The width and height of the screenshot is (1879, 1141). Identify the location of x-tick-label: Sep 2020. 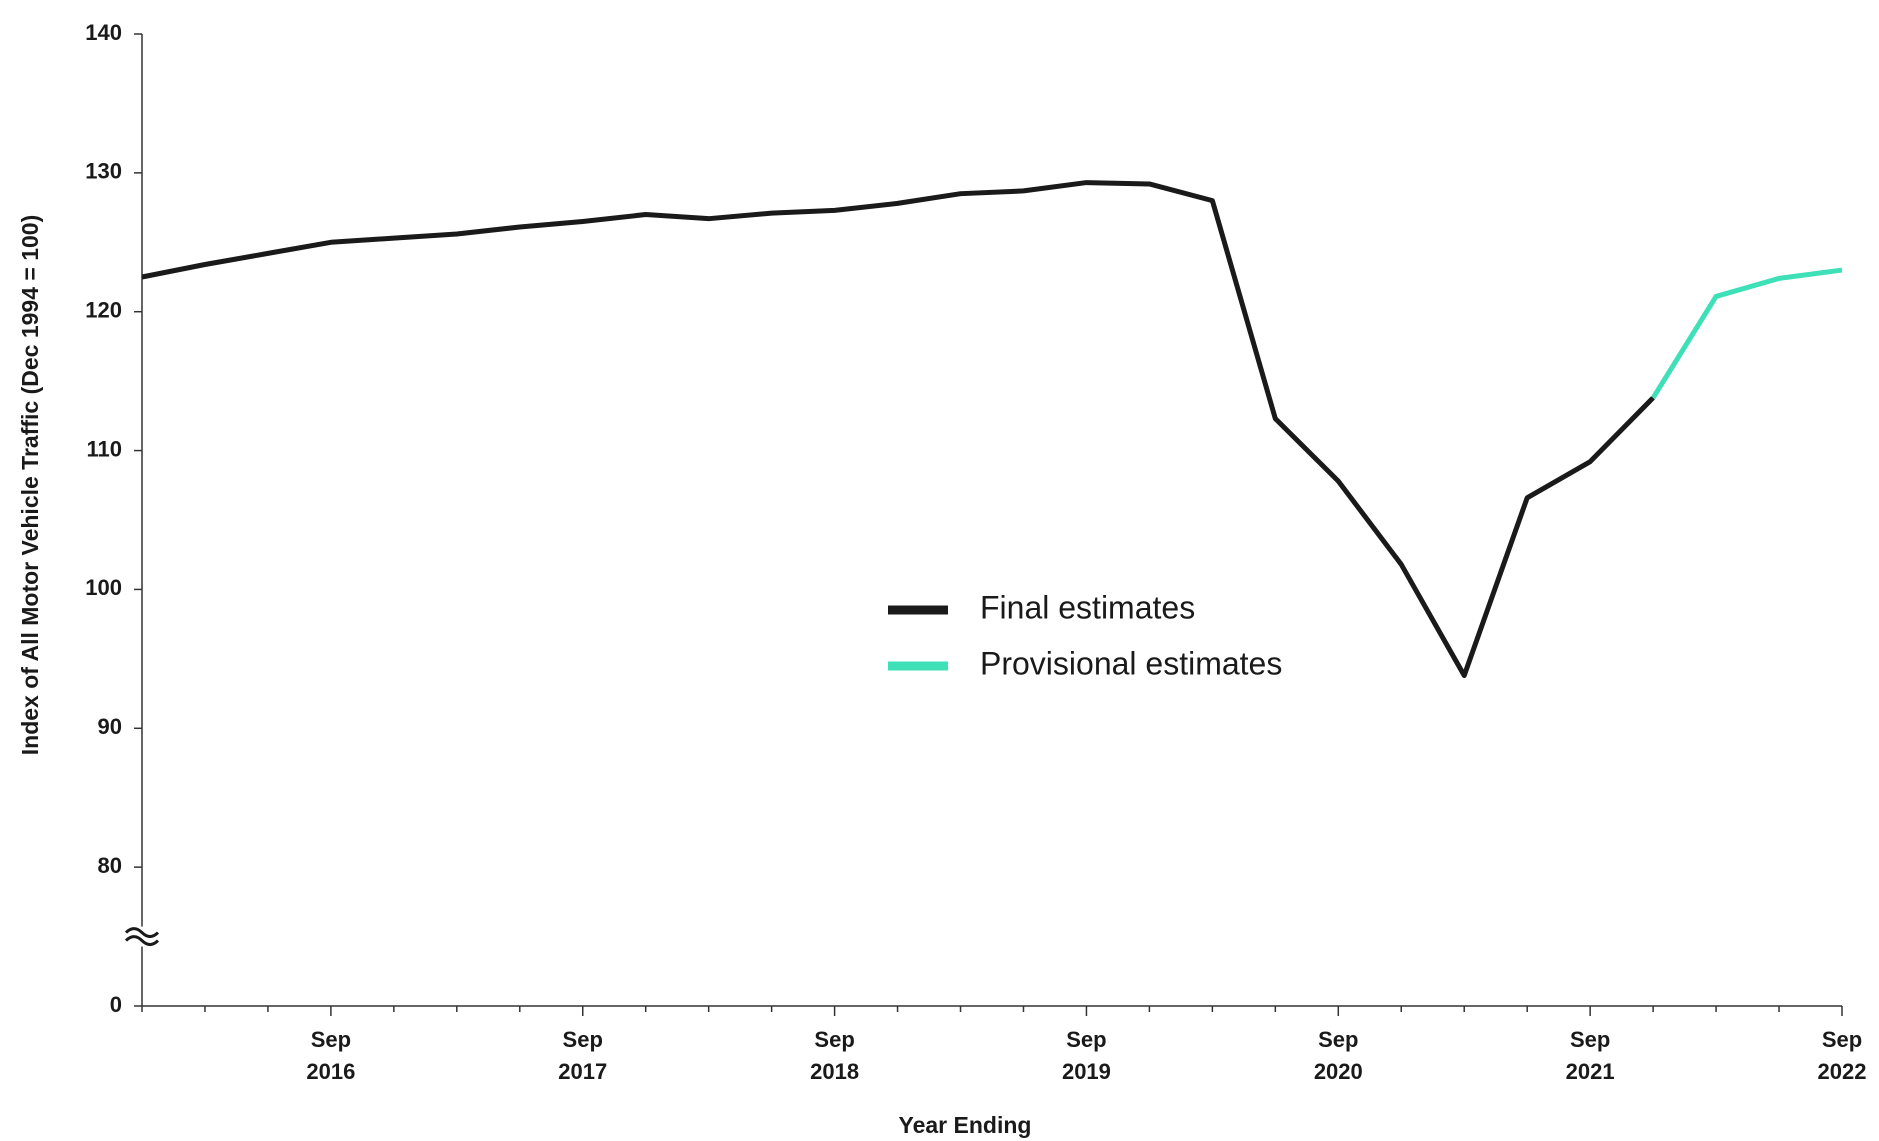
(1338, 1055).